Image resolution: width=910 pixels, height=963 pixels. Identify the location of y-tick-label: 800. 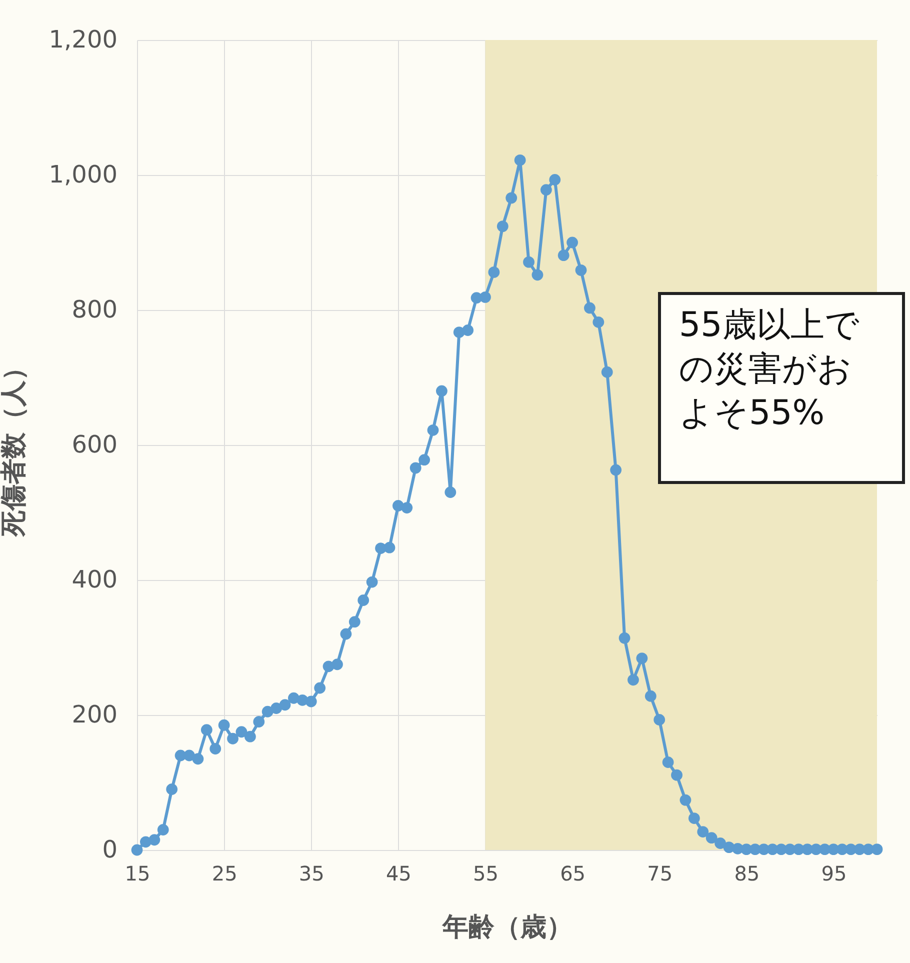
(95, 310).